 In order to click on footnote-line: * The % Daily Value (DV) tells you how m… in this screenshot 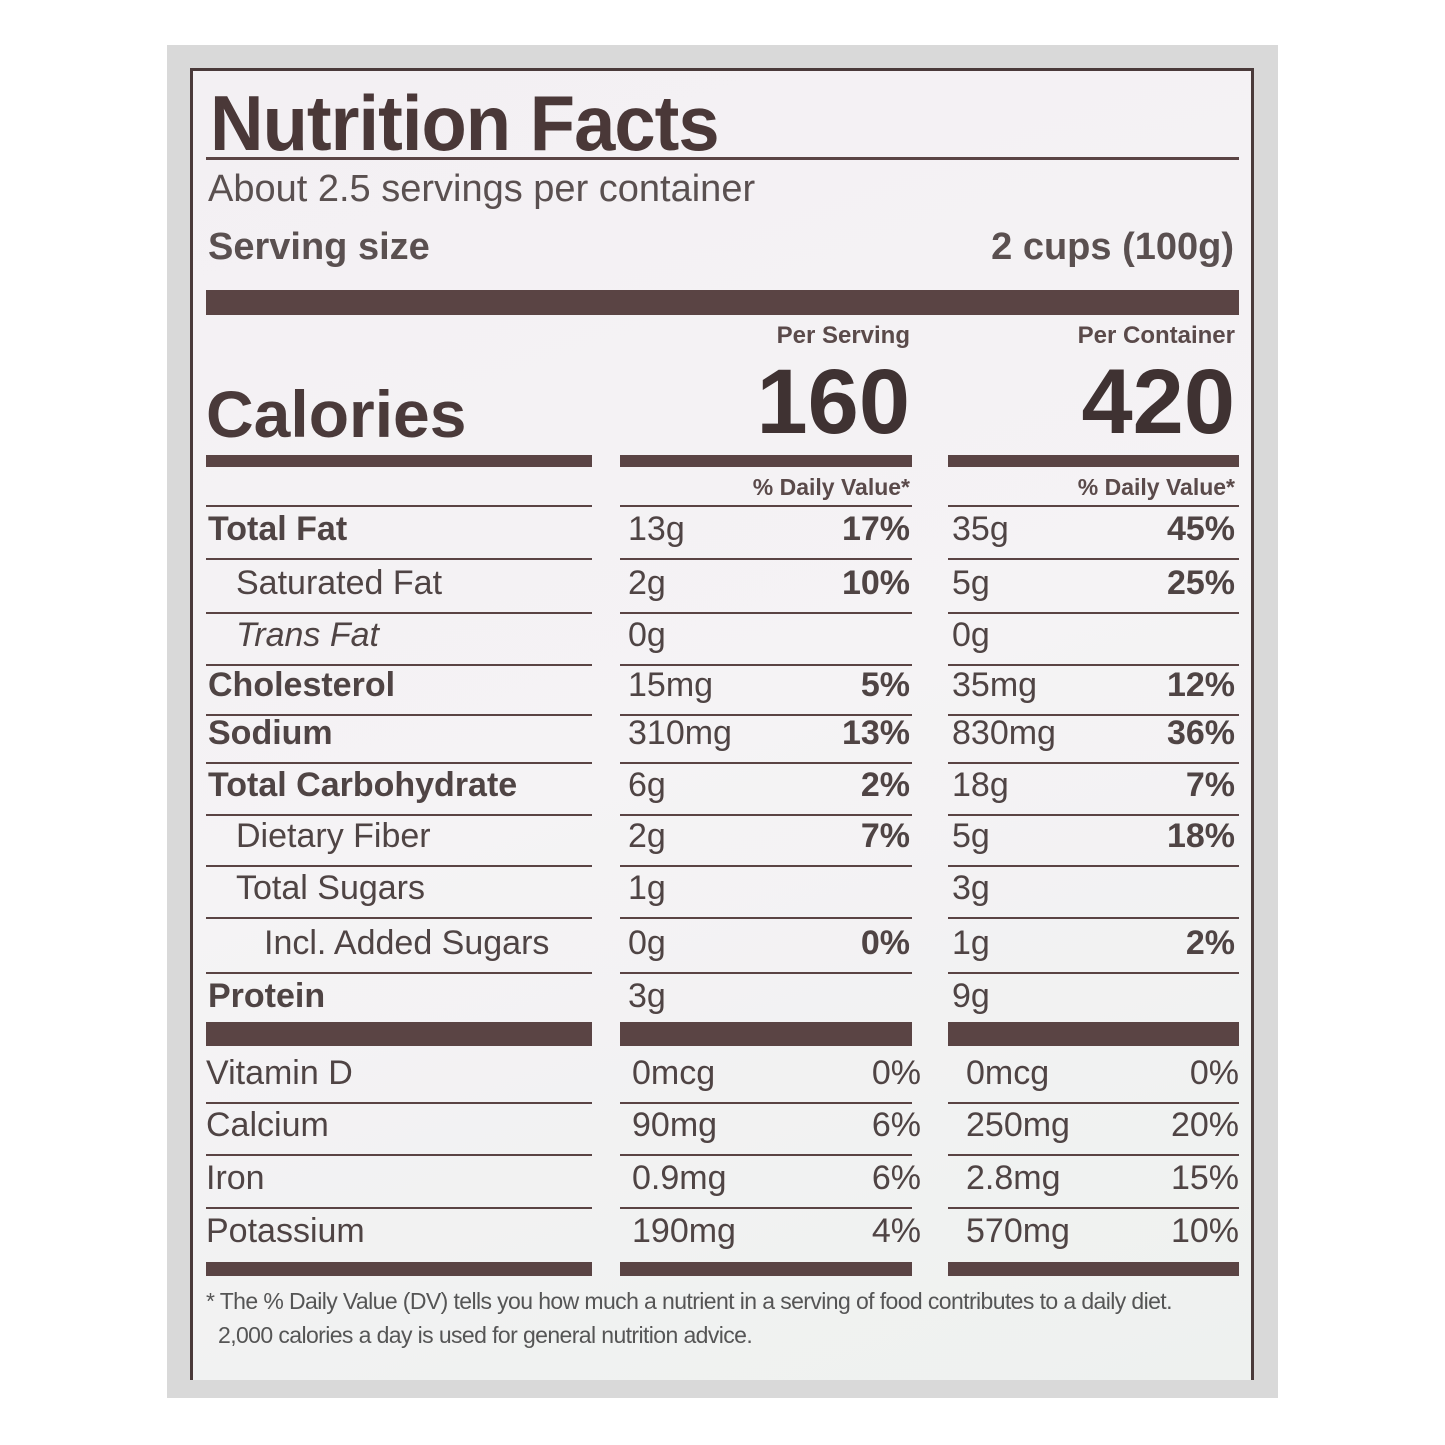, I will do `click(689, 1301)`.